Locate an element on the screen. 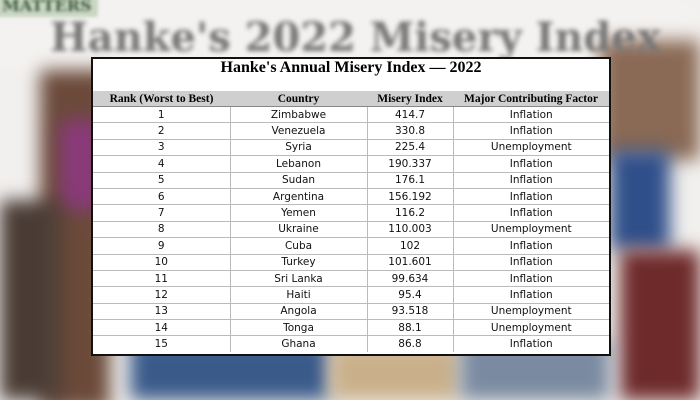 This screenshot has width=700, height=400. table-cell: 8 is located at coordinates (161, 229).